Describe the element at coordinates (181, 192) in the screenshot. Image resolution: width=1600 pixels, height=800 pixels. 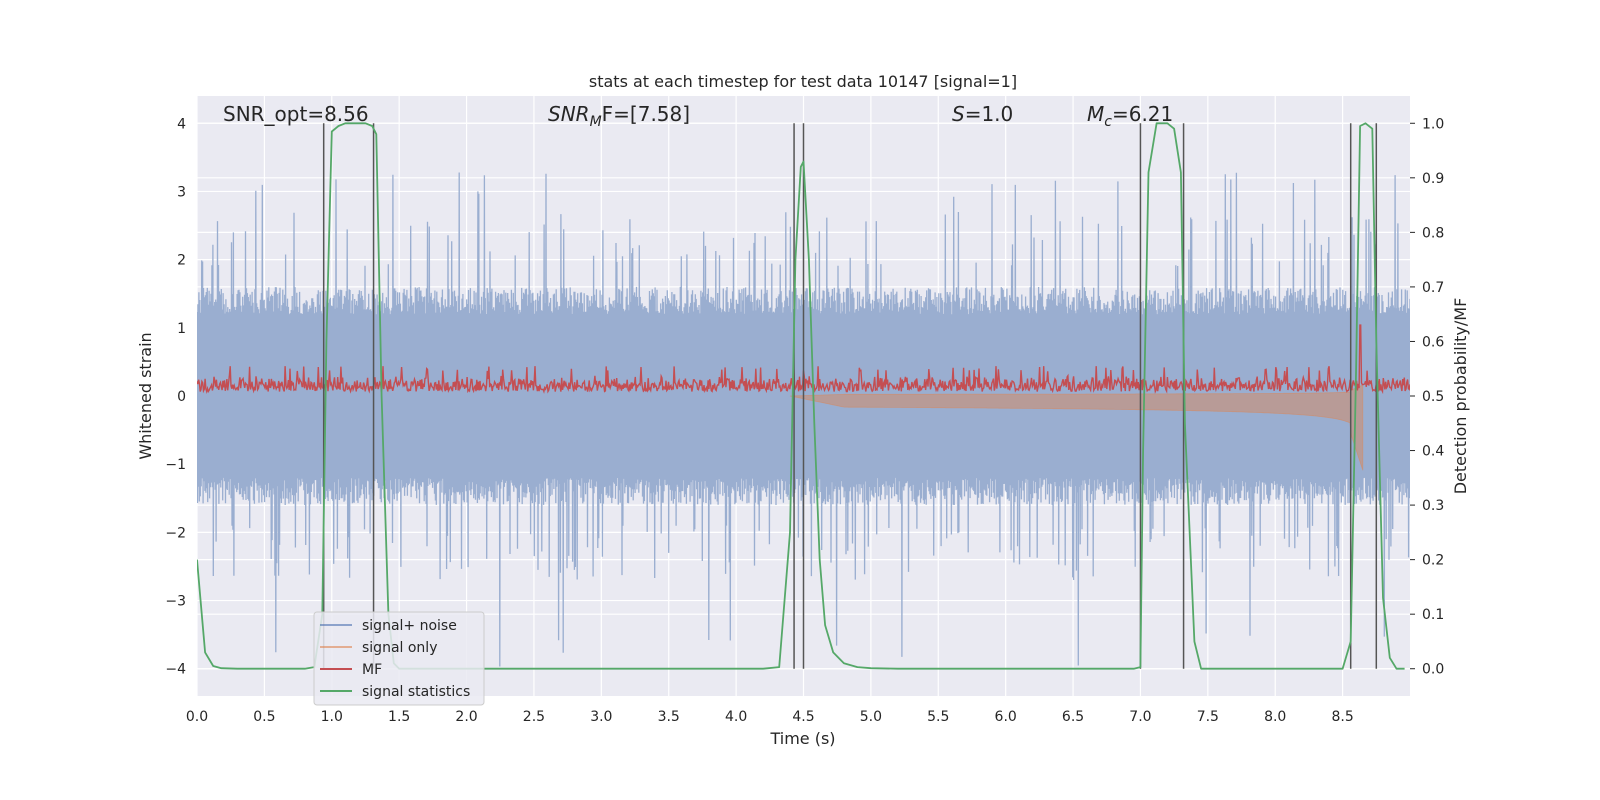
I see `y-tick-label: 3` at that location.